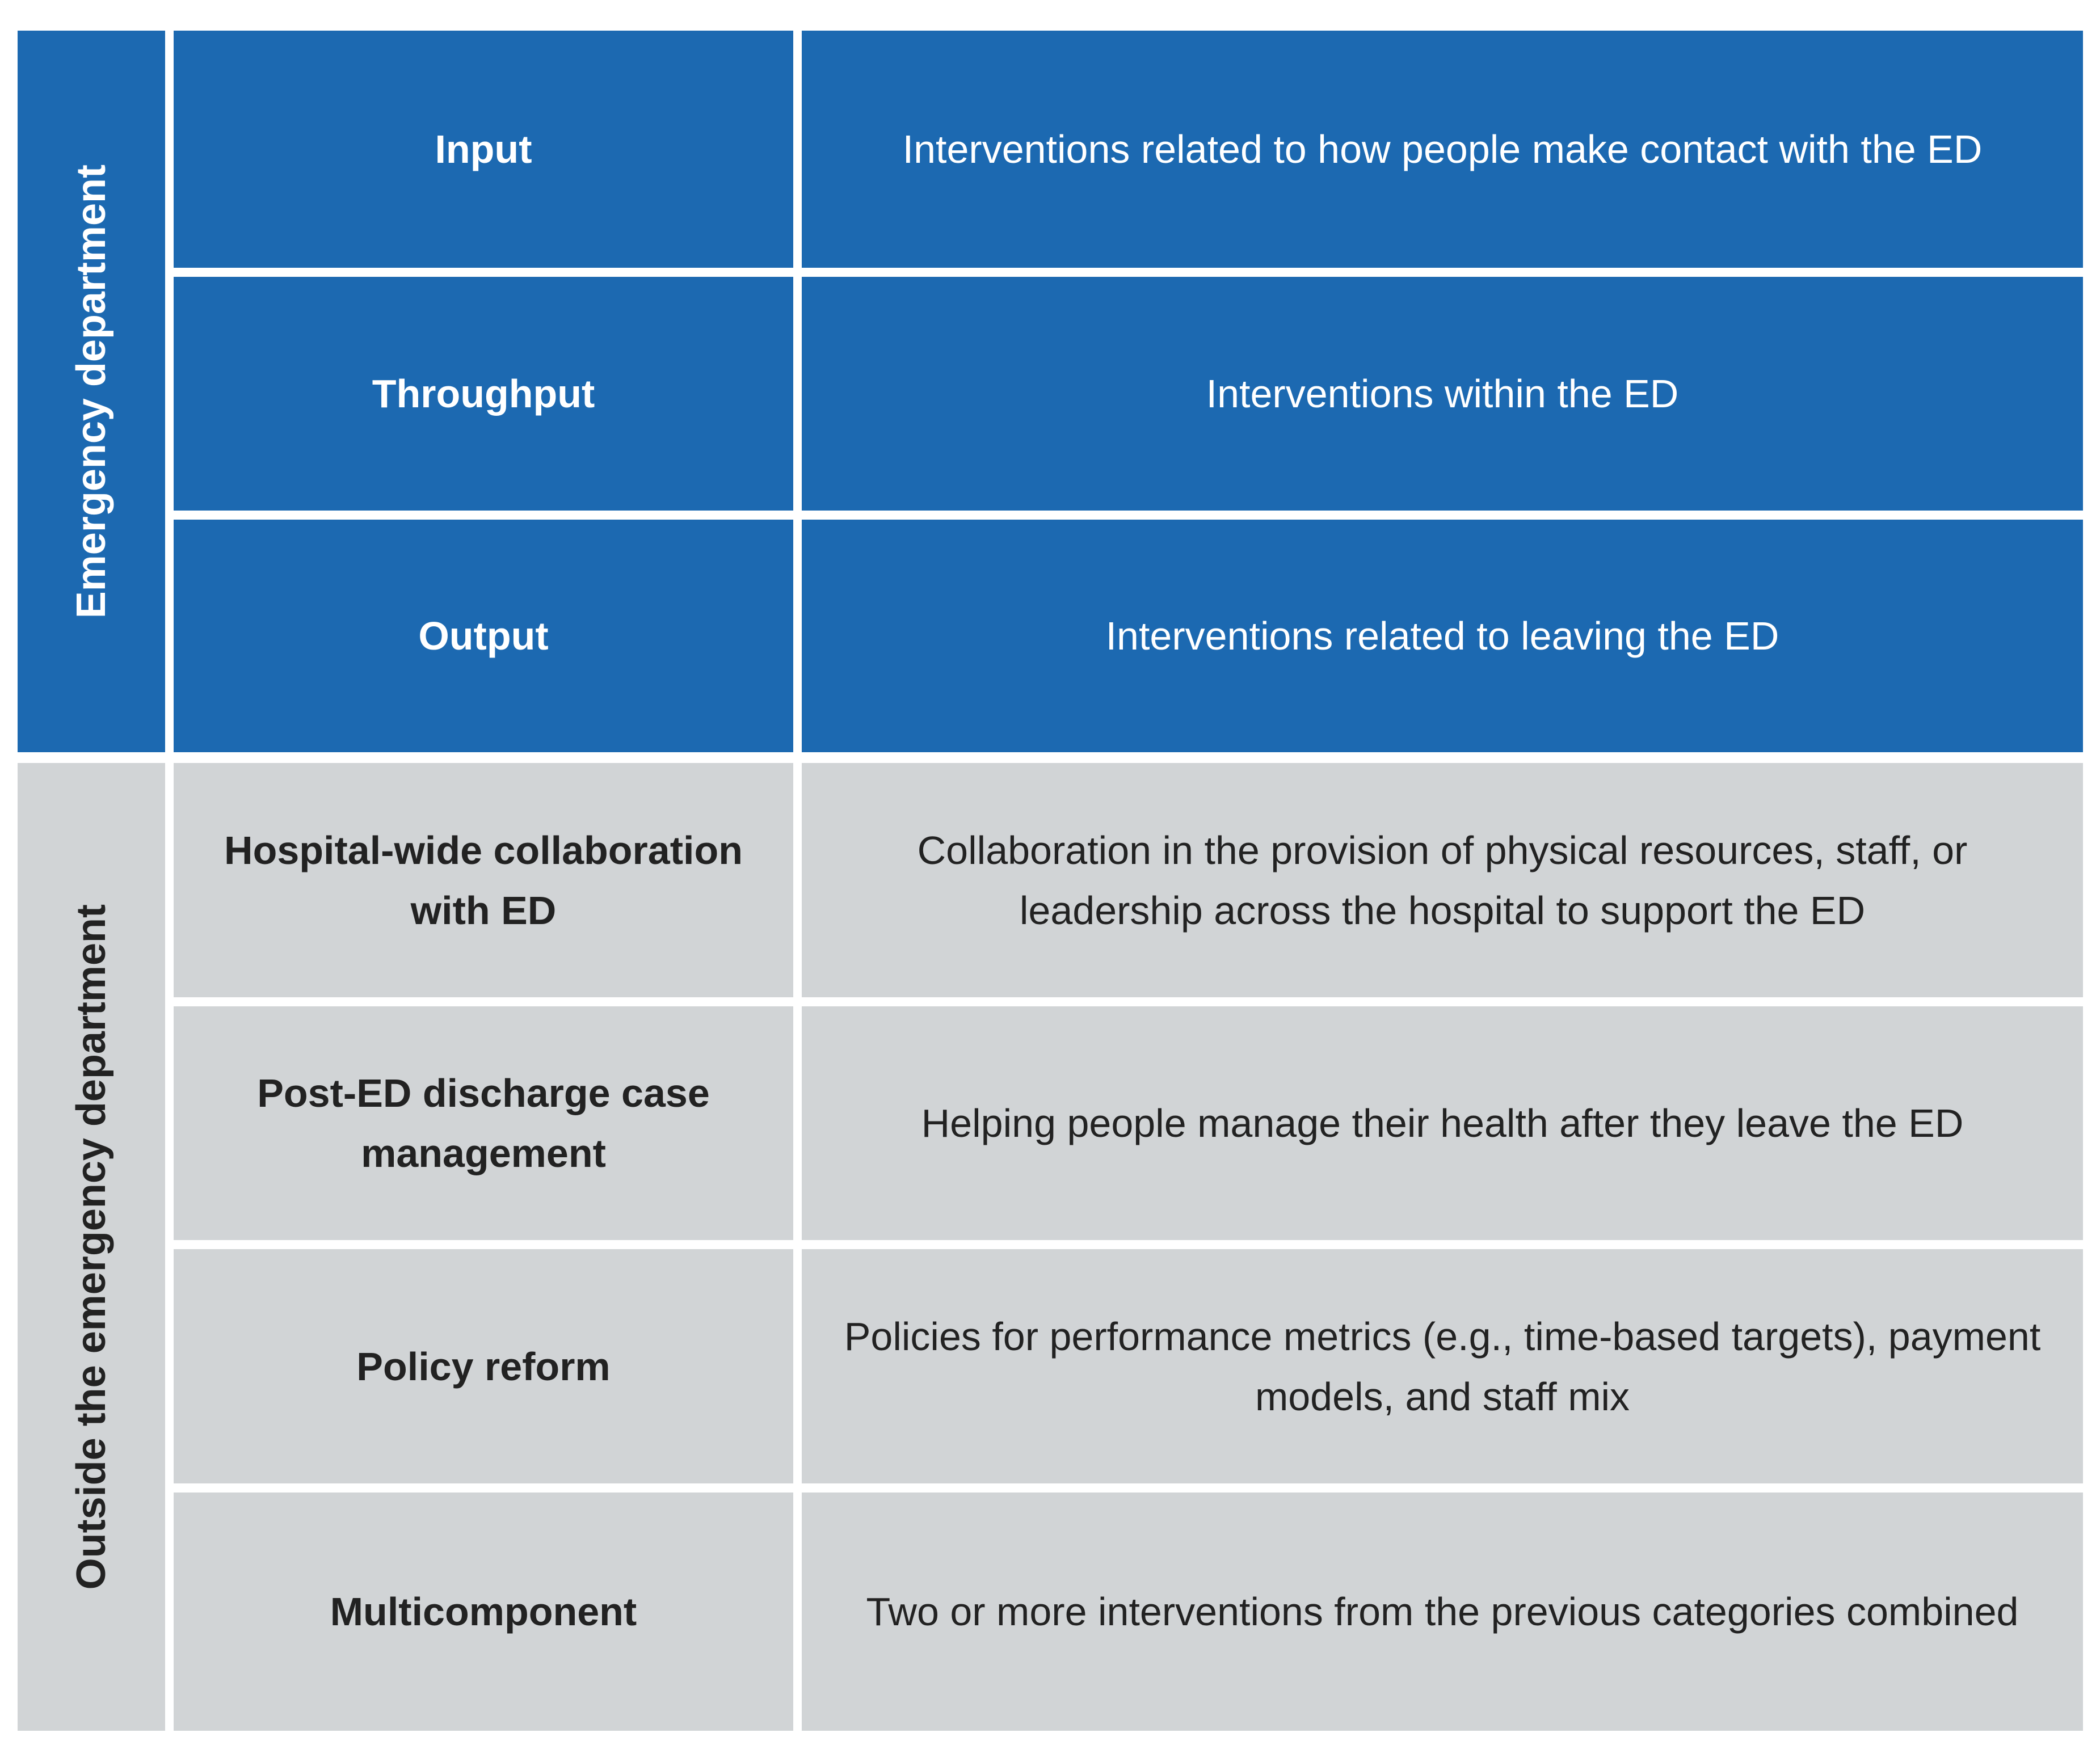 The height and width of the screenshot is (1737, 2100). What do you see at coordinates (483, 1612) in the screenshot?
I see `category-cell: Multicomponent` at bounding box center [483, 1612].